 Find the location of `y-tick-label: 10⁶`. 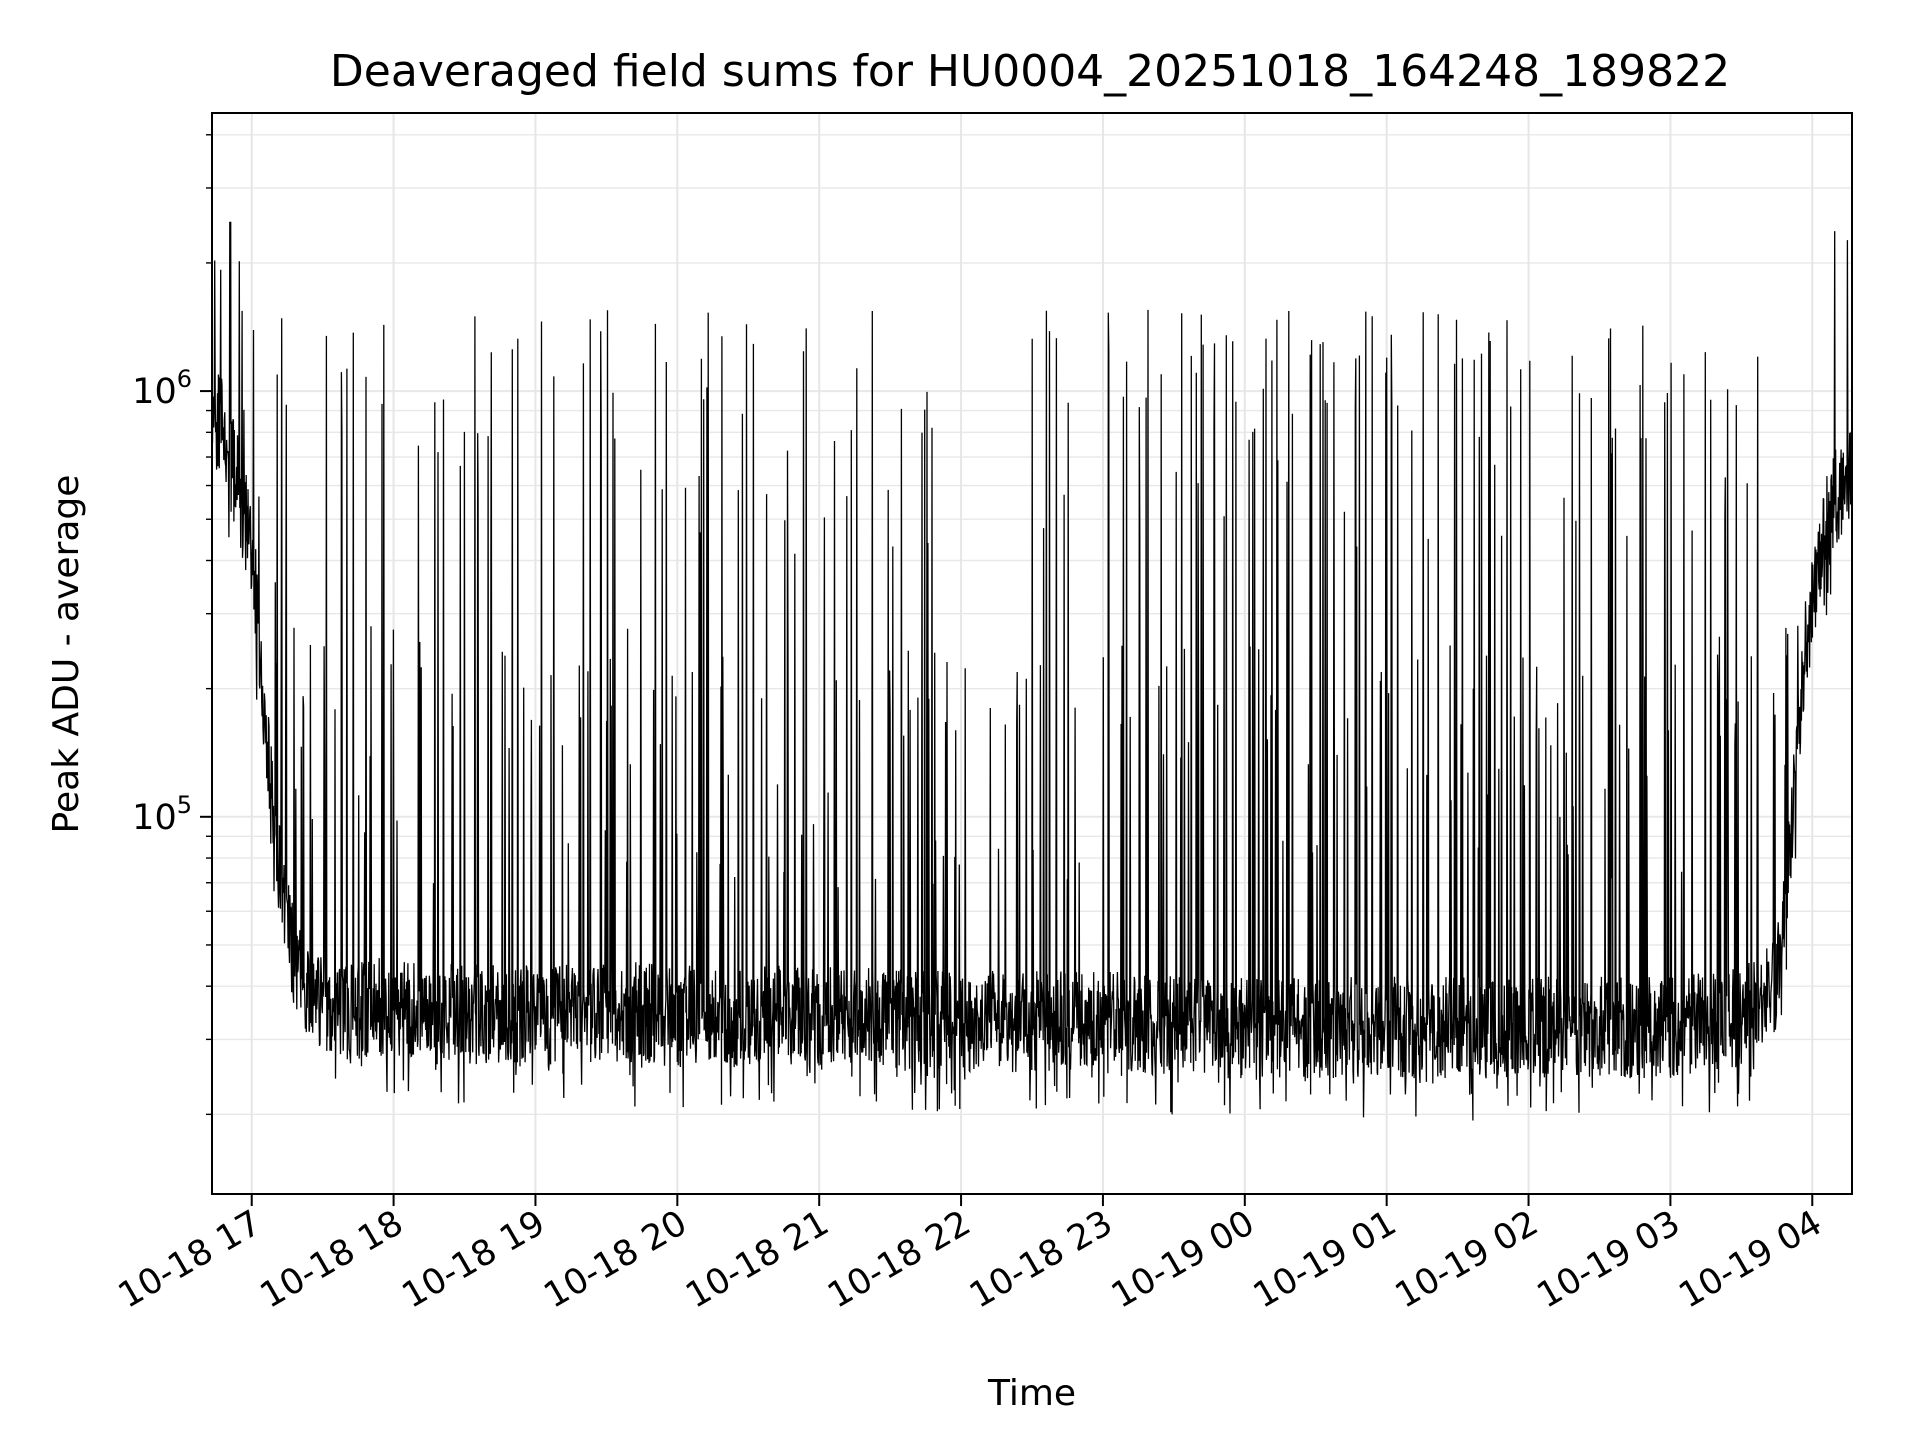

y-tick-label: 10⁶ is located at coordinates (162, 388).